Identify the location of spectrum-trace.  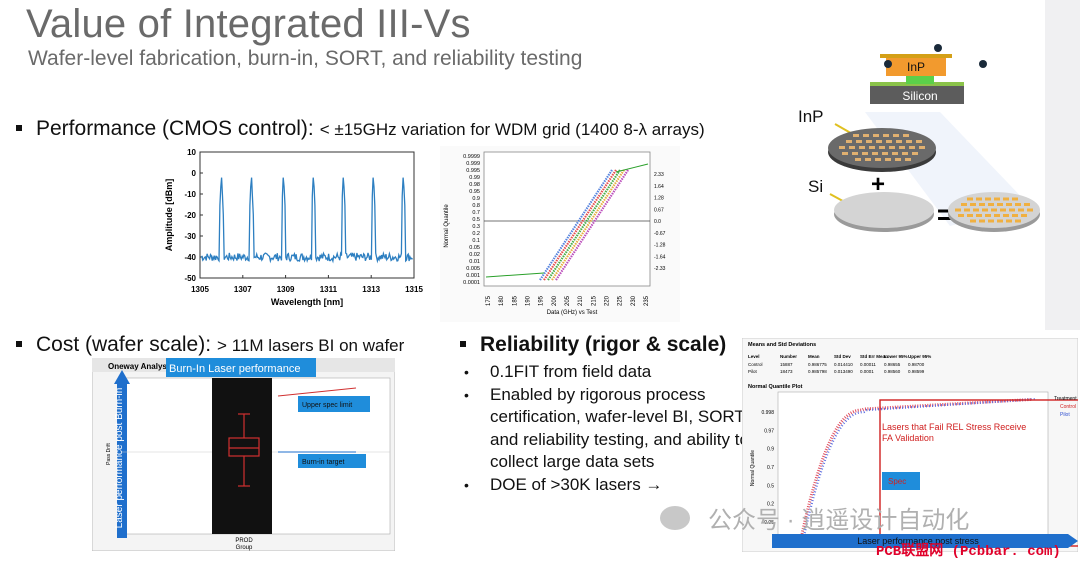
(306, 220).